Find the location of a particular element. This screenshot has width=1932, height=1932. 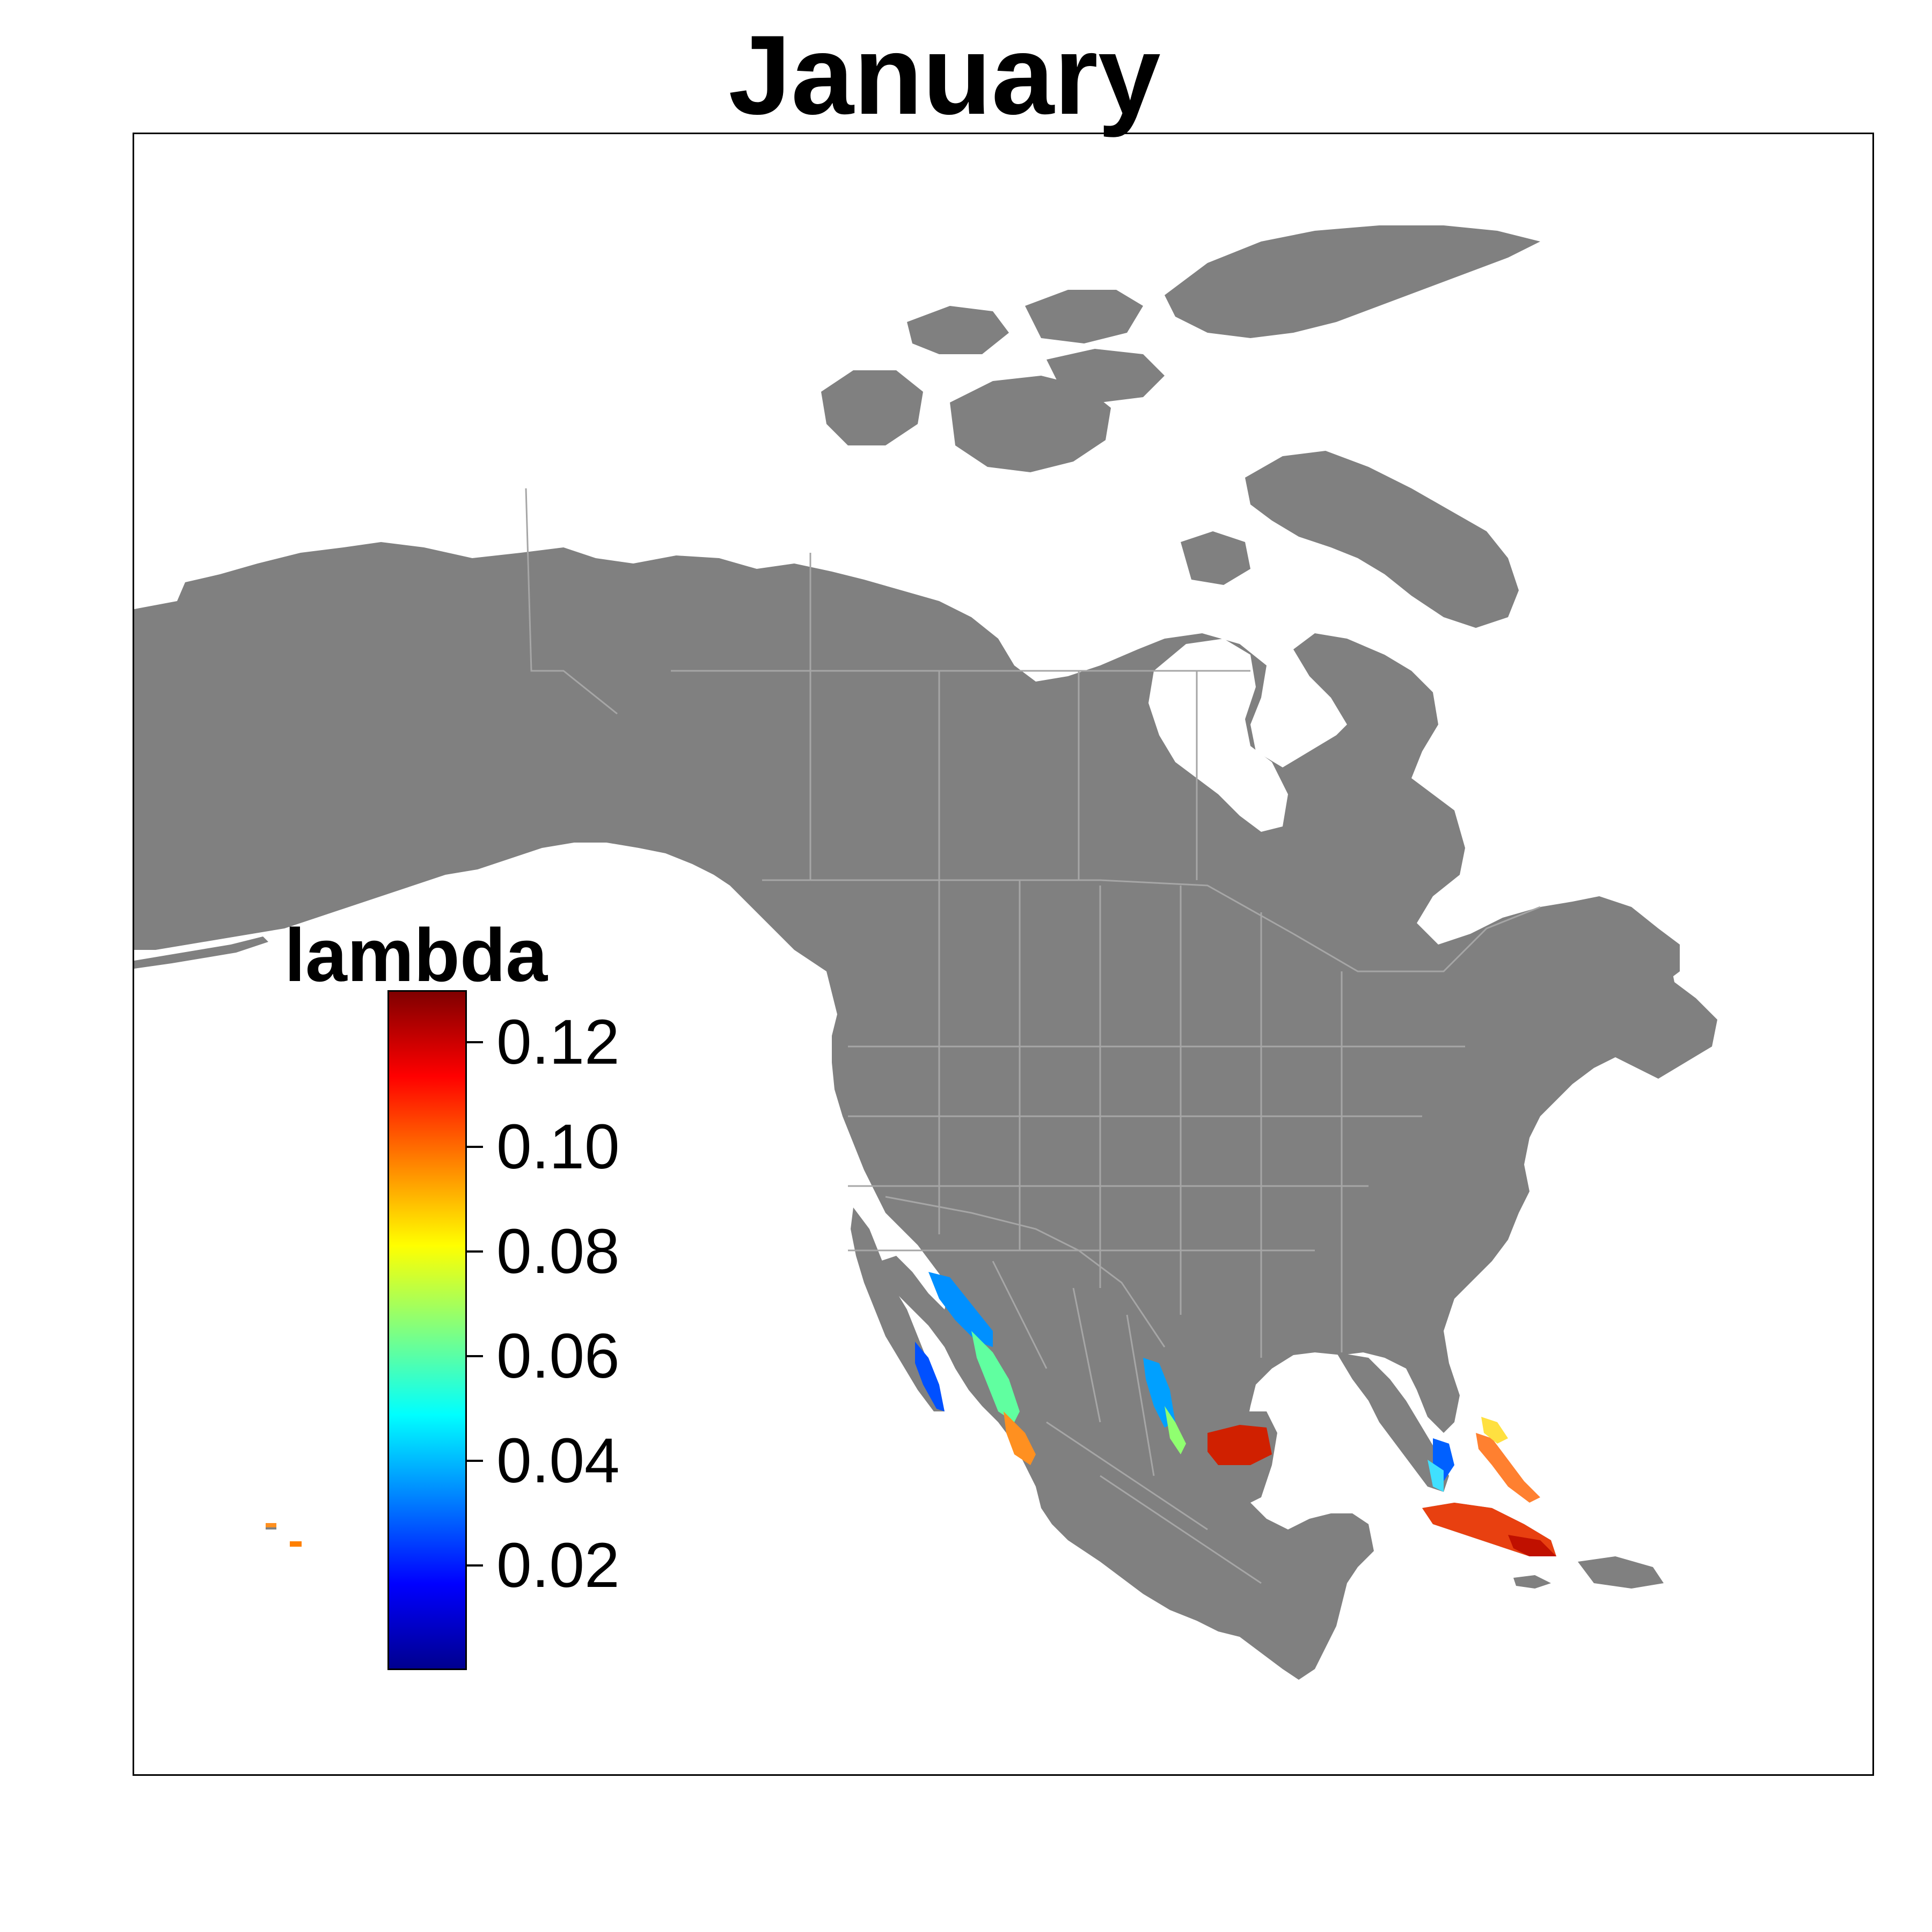

baja-lambda-low is located at coordinates (930, 1376).